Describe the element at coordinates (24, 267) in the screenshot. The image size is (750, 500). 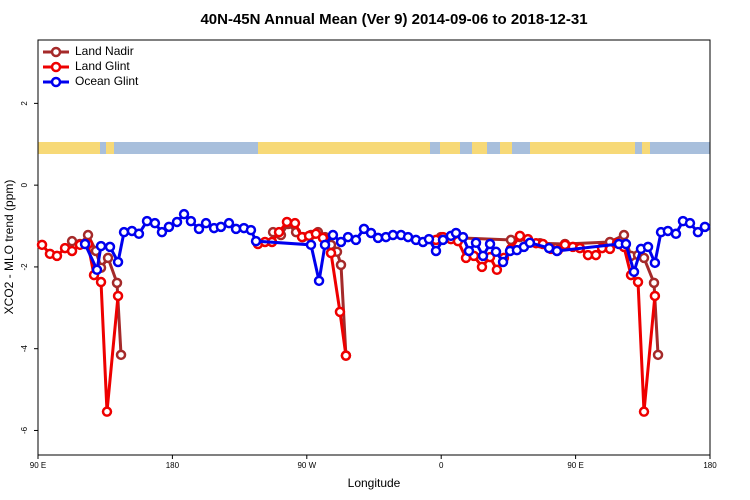
I see `y-tick-label: -2` at that location.